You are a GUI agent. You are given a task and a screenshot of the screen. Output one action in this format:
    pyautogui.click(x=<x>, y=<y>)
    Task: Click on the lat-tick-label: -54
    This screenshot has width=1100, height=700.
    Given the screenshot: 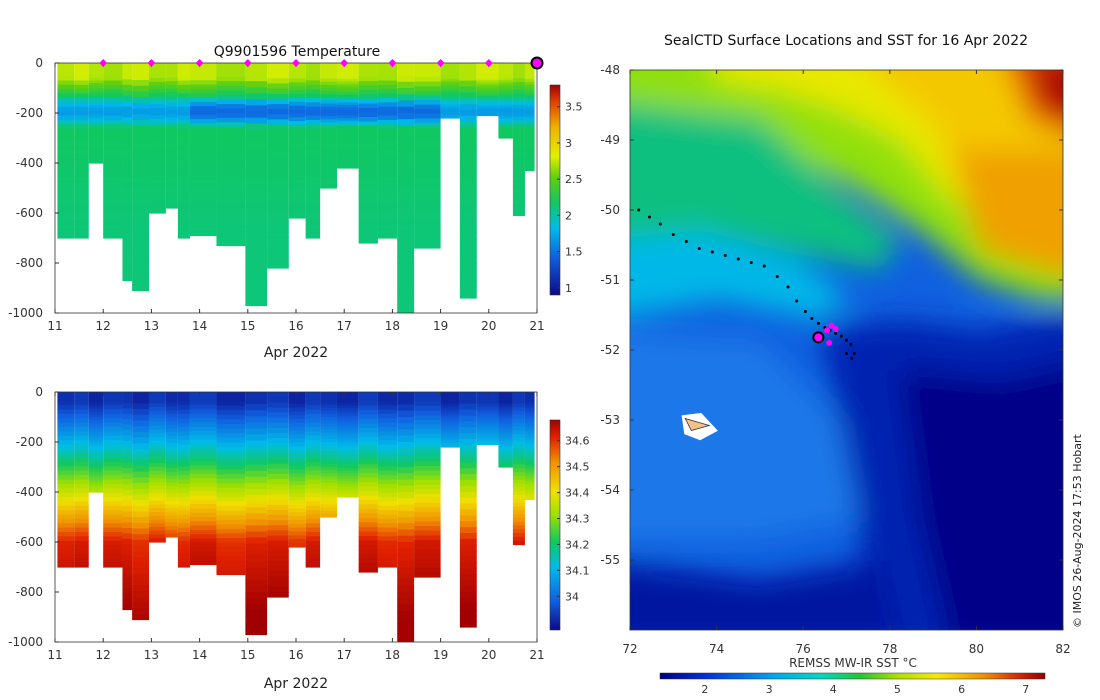 What is the action you would take?
    pyautogui.click(x=610, y=490)
    